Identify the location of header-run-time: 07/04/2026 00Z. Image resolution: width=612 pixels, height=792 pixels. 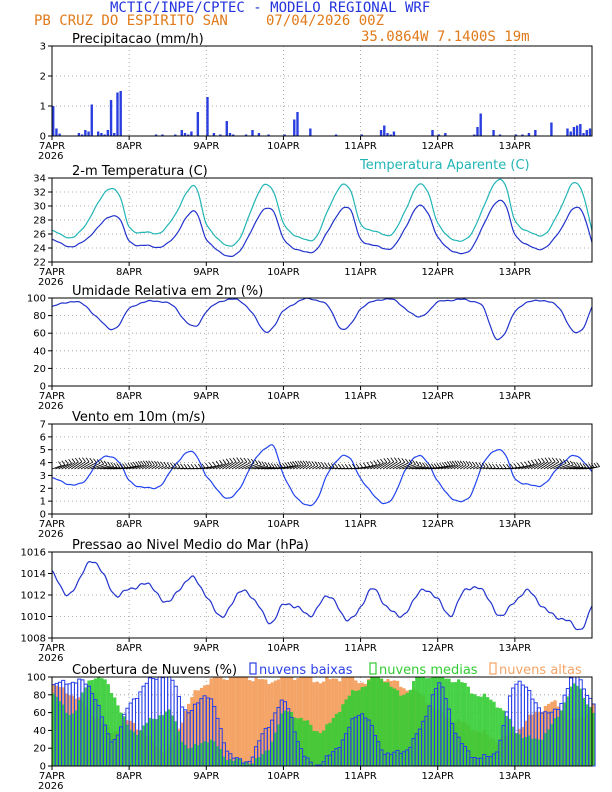
(325, 21).